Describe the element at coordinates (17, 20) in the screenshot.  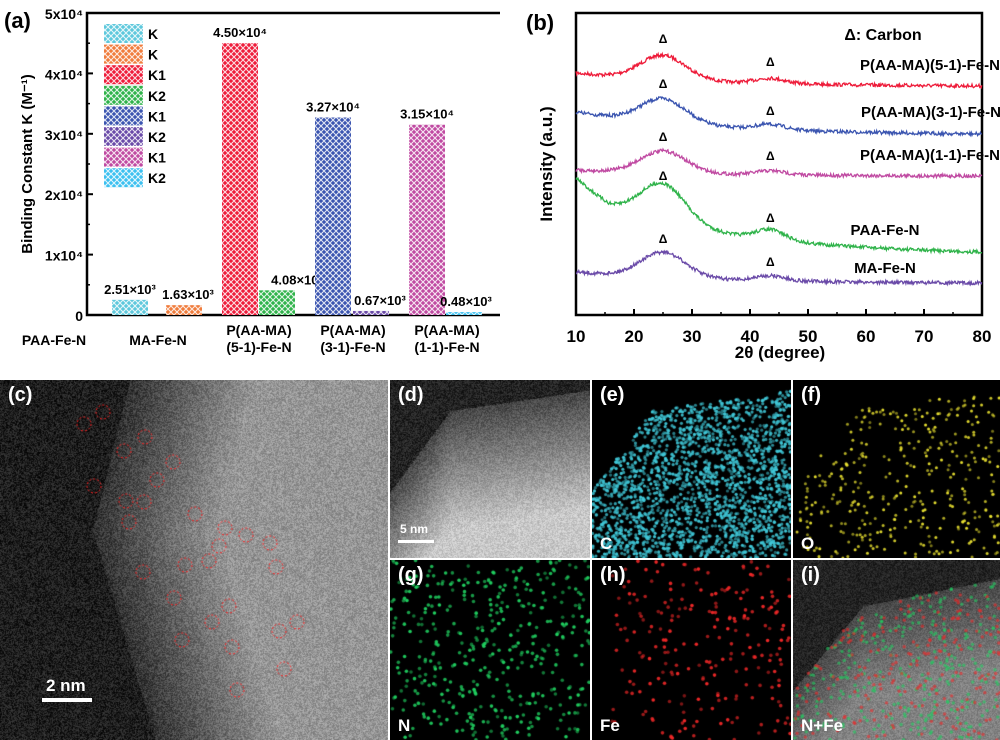
I see `panel-label: (a)` at that location.